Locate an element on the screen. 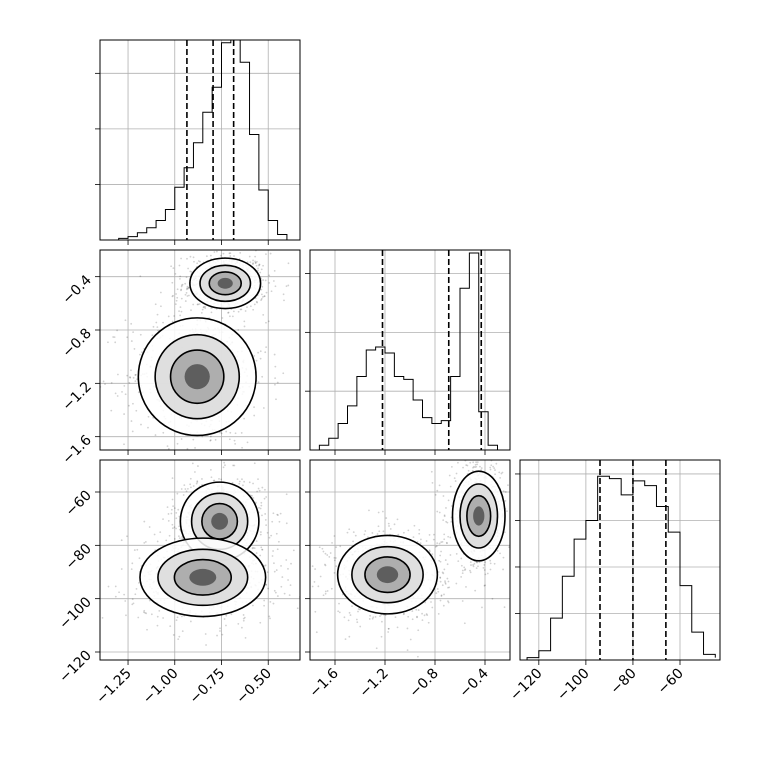 The height and width of the screenshot is (760, 760). y-tick-label: −100 is located at coordinates (75, 613).